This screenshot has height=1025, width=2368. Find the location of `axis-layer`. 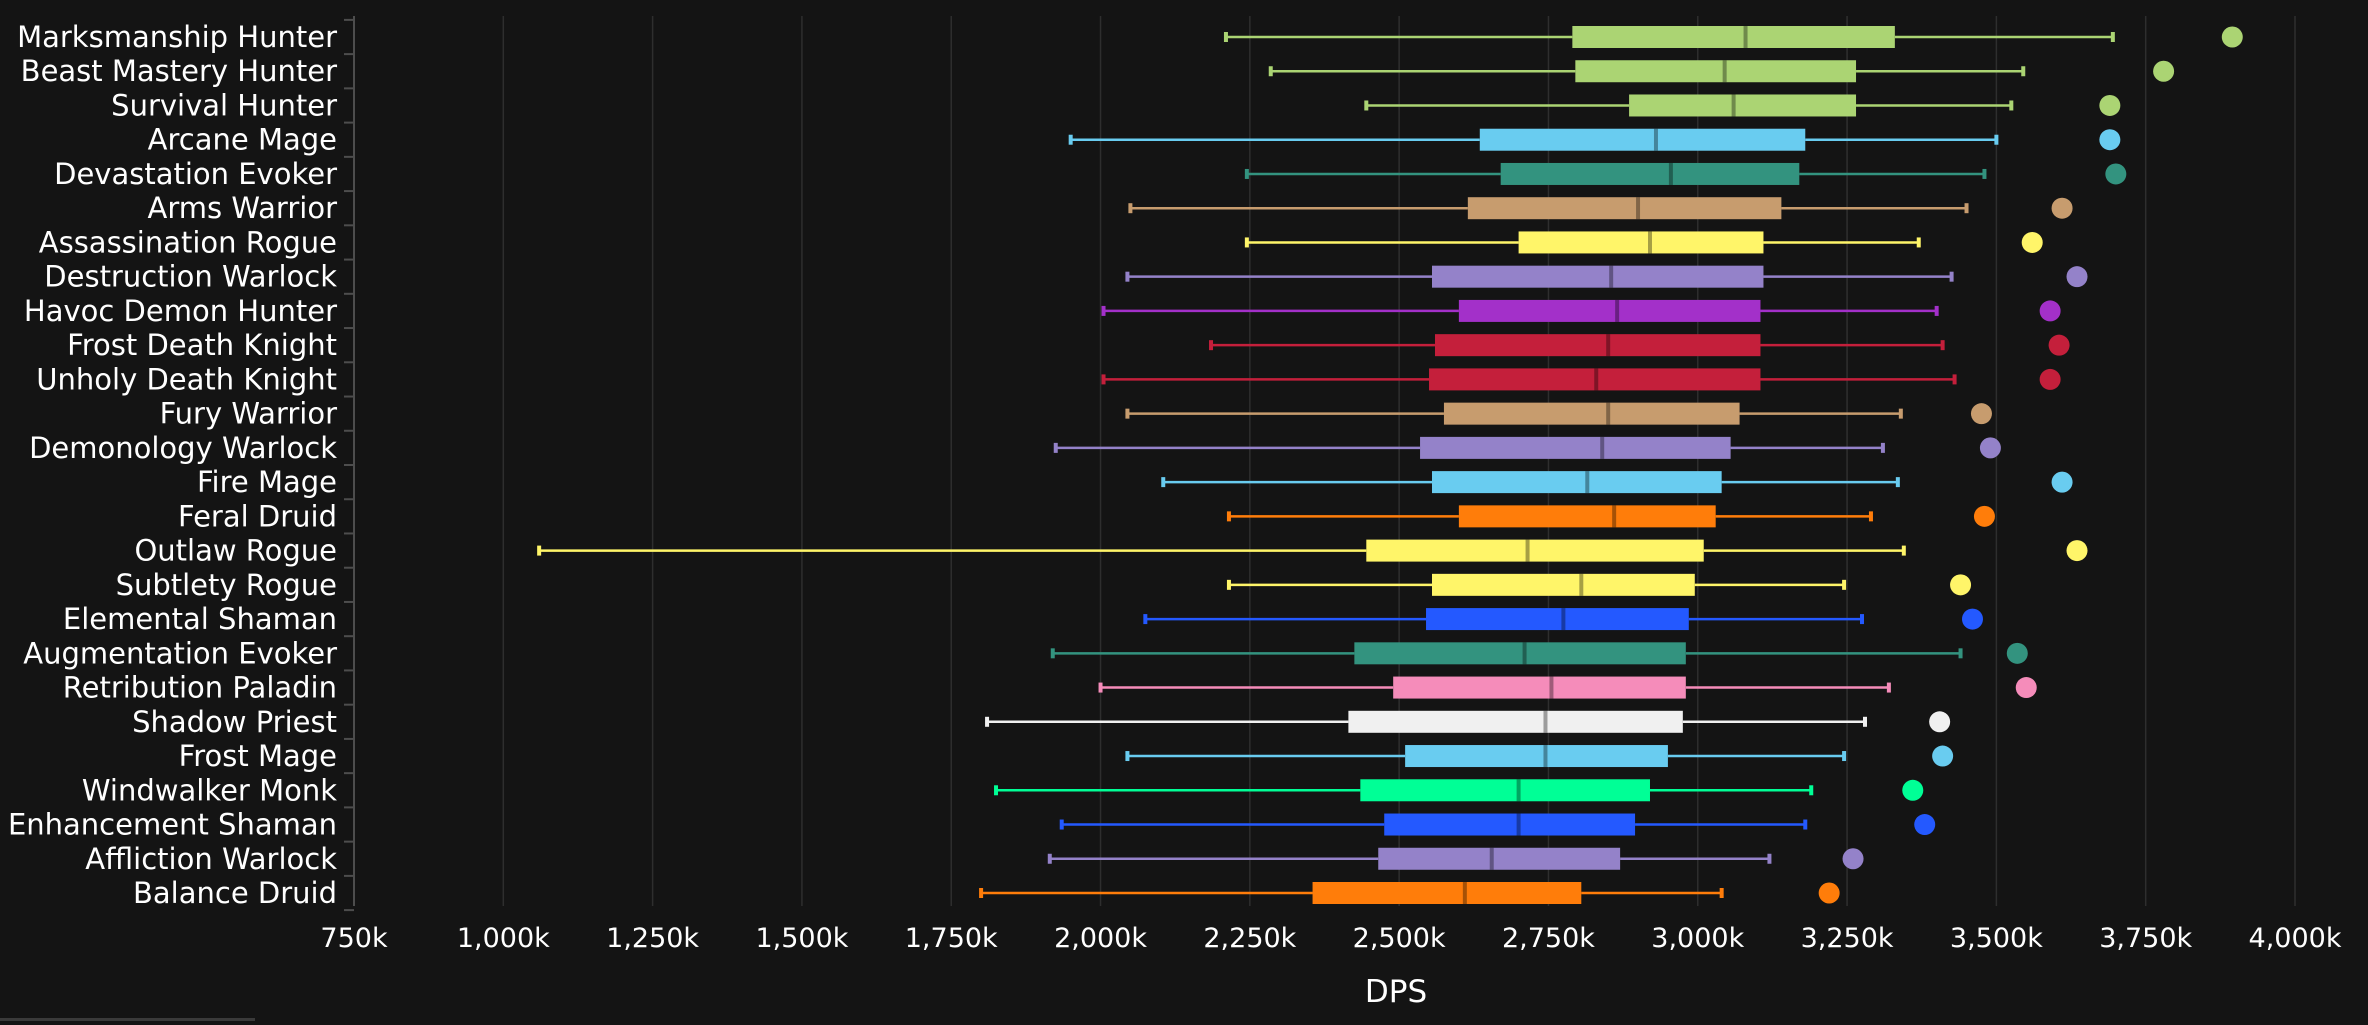

axis-layer is located at coordinates (349, 464).